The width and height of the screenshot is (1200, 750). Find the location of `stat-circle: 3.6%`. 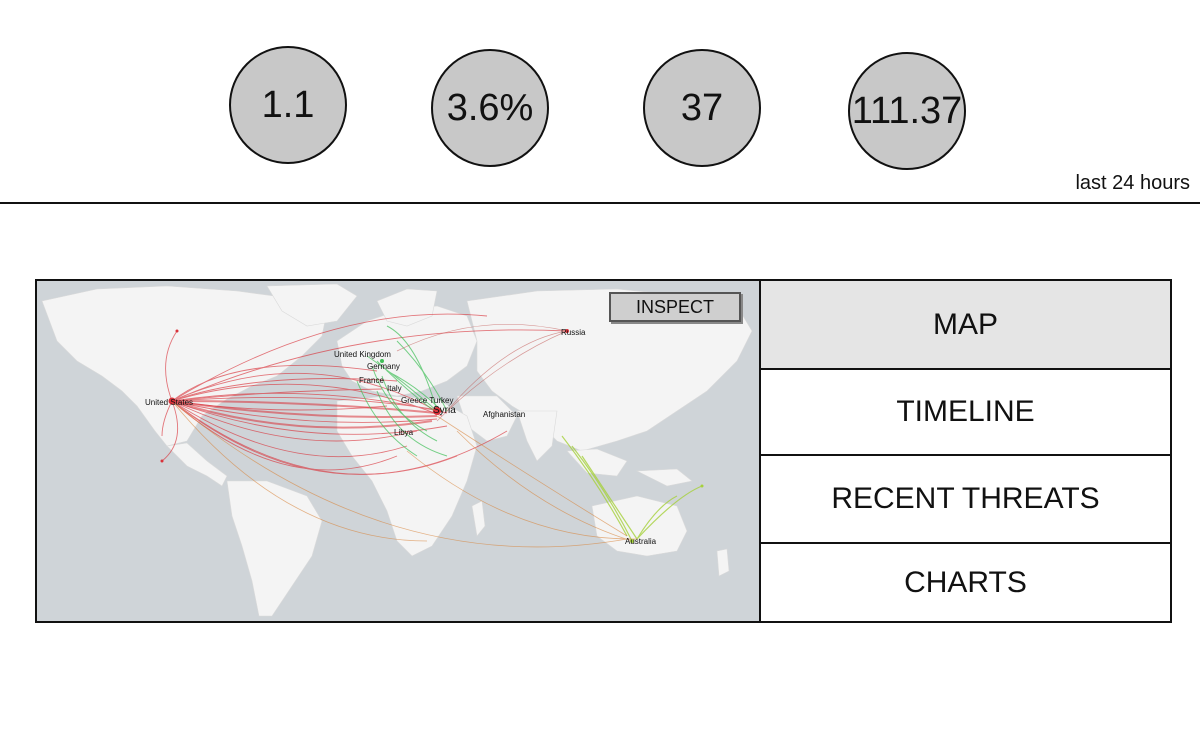

stat-circle: 3.6% is located at coordinates (490, 108).